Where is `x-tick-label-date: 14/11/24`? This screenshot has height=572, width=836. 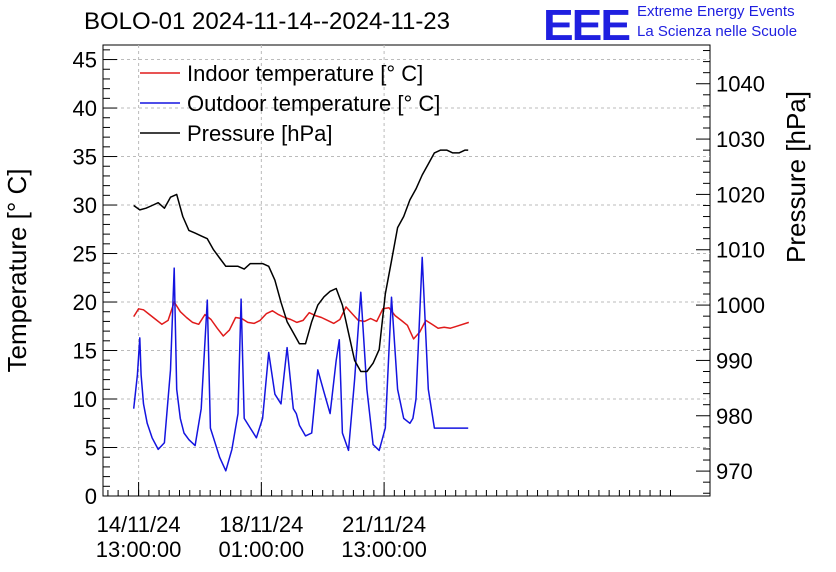 x-tick-label-date: 14/11/24 is located at coordinates (139, 524).